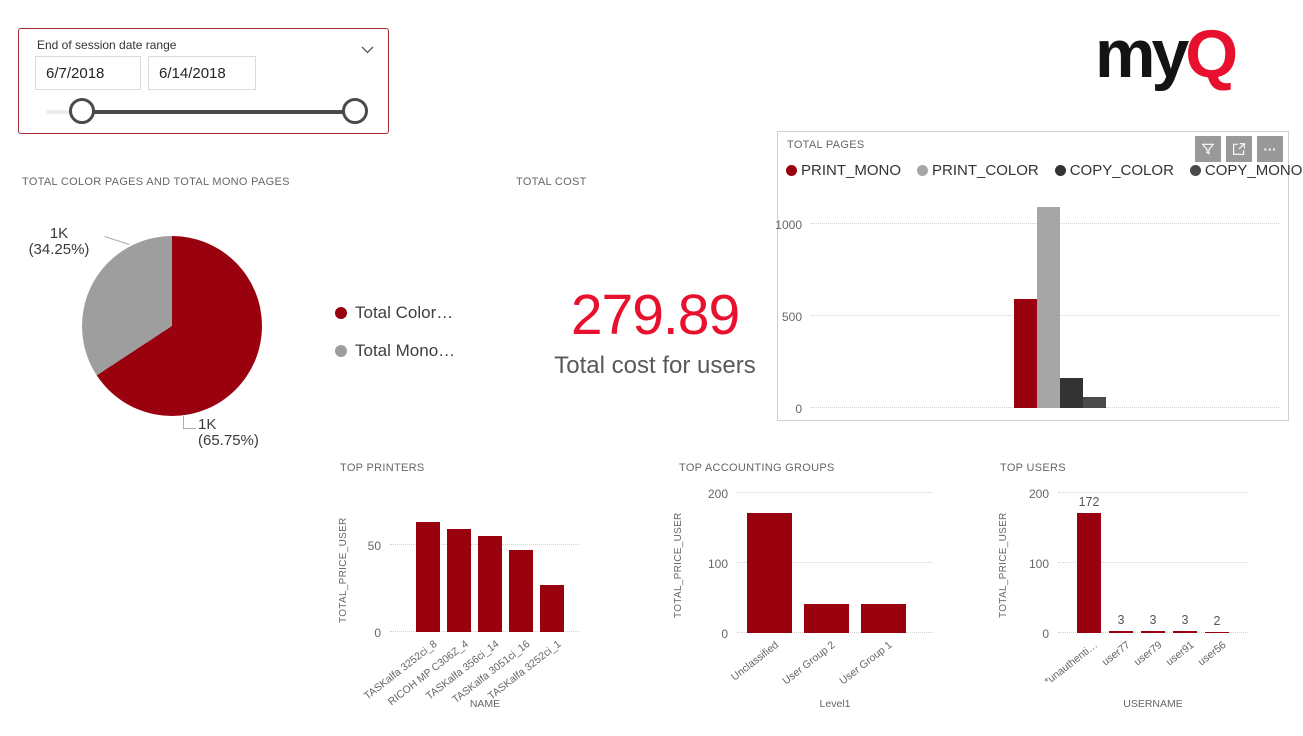  What do you see at coordinates (341, 313) in the screenshot?
I see `legend-dot-total-color` at bounding box center [341, 313].